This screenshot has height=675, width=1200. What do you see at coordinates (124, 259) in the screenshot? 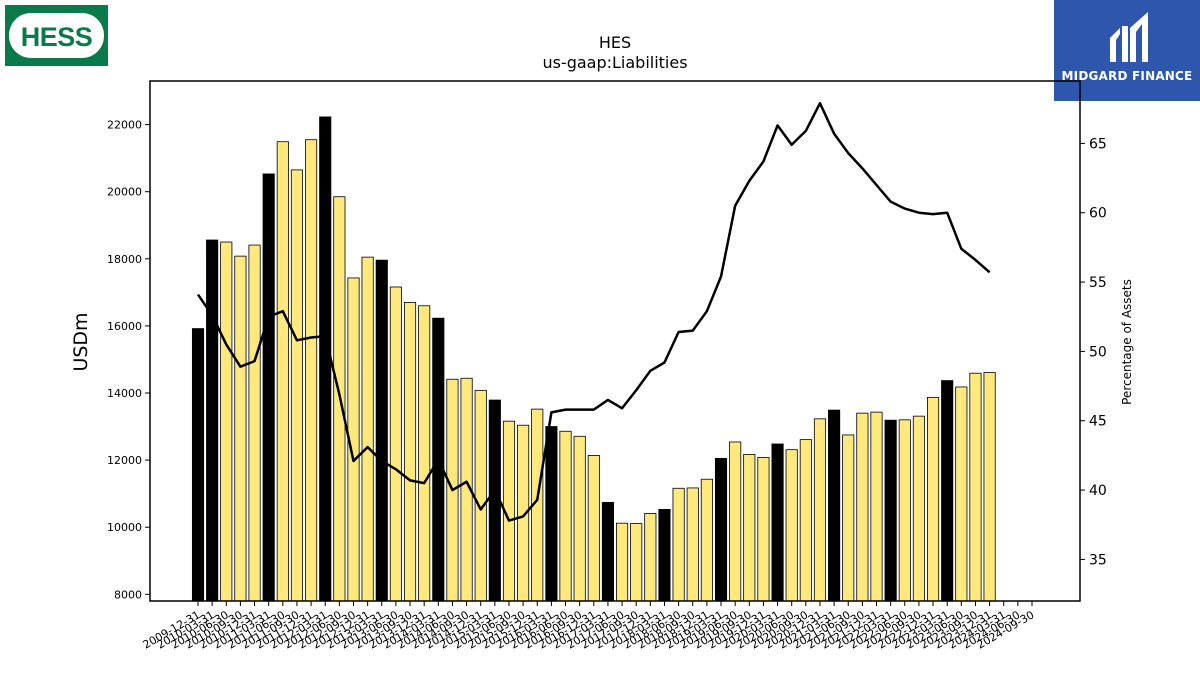
I see `y-tick-label: 18000` at bounding box center [124, 259].